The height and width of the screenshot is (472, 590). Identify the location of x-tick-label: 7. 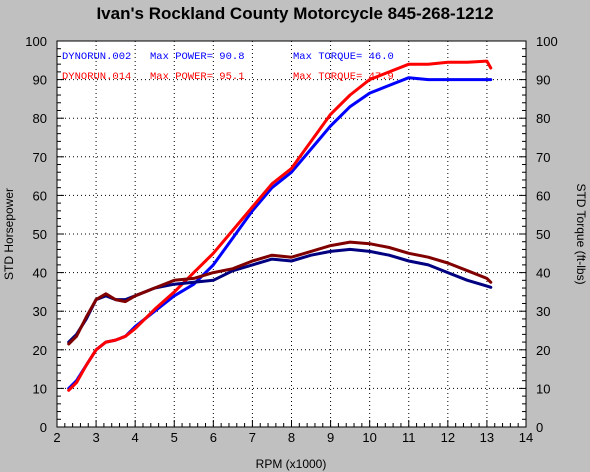
(252, 437).